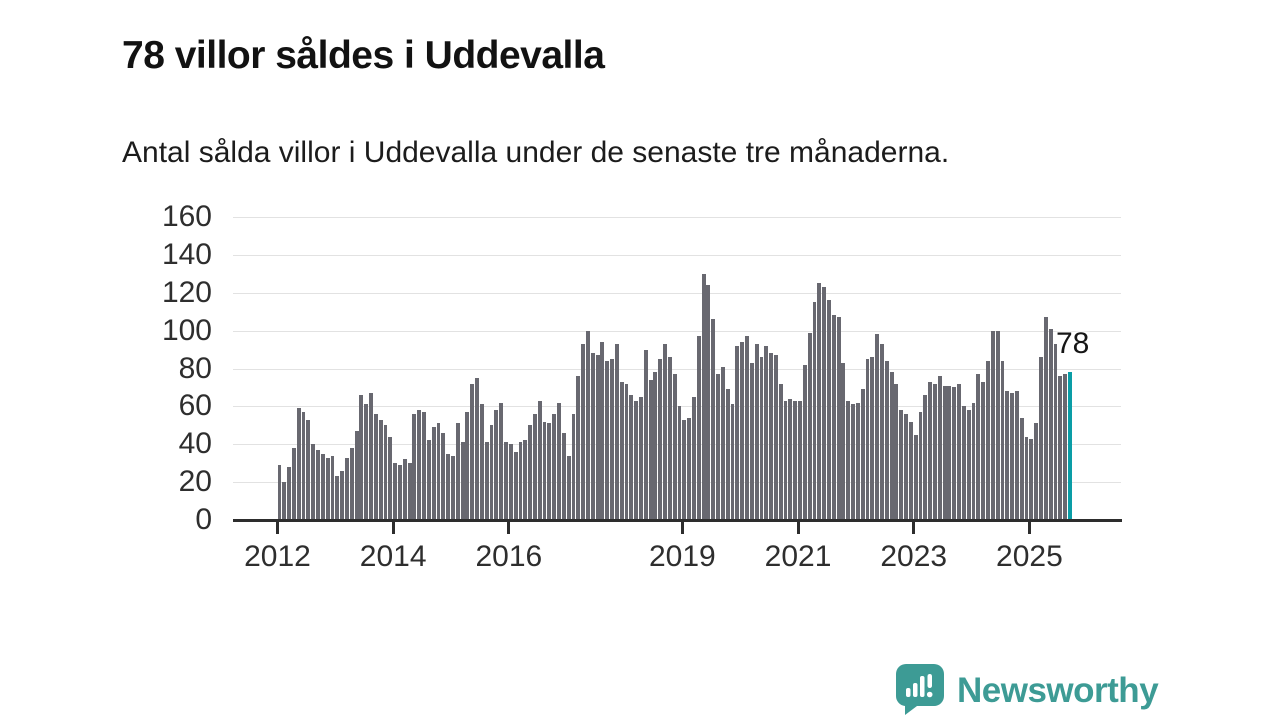 The image size is (1280, 720). What do you see at coordinates (1058, 690) in the screenshot?
I see `brand-name: Newsworthy` at bounding box center [1058, 690].